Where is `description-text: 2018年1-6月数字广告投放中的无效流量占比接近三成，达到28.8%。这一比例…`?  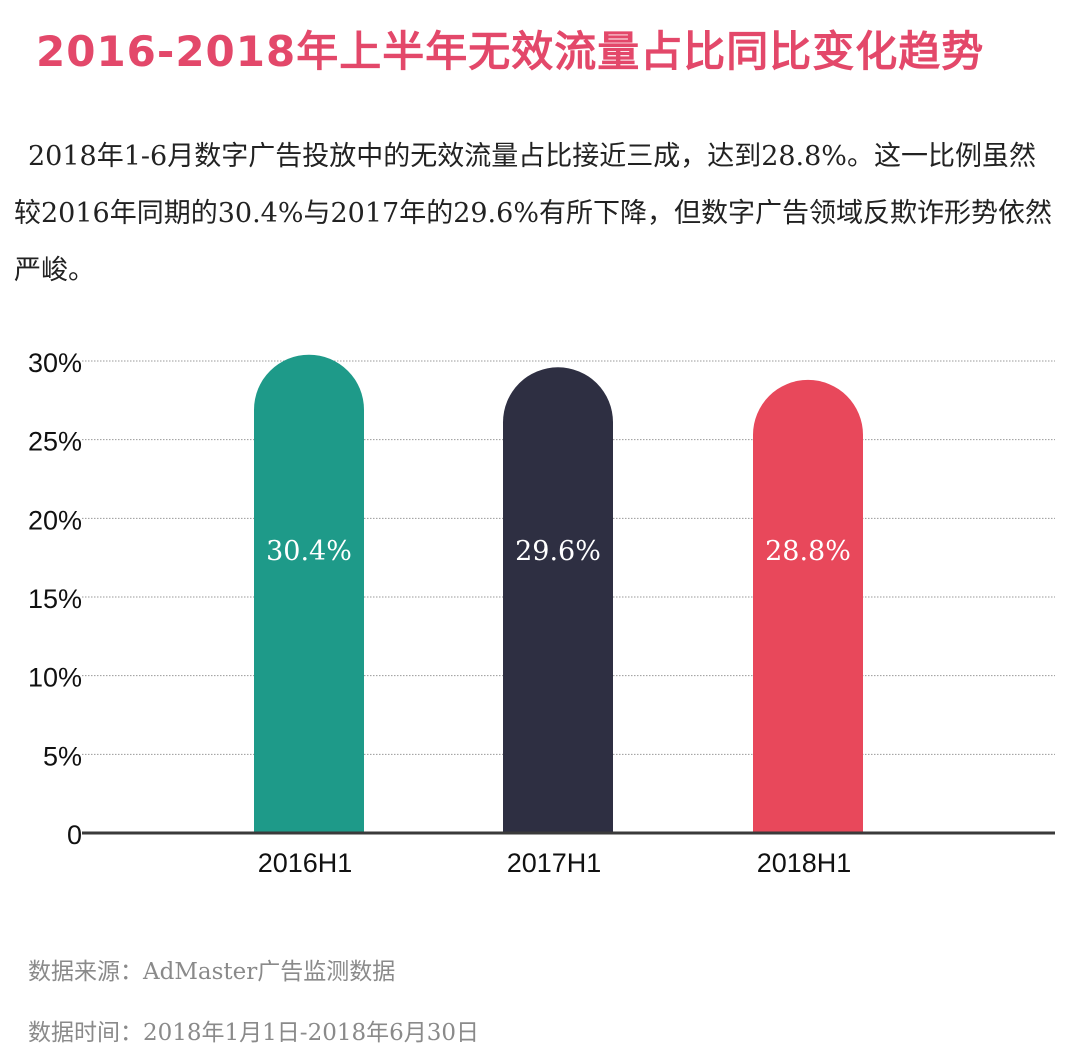 description-text: 2018年1-6月数字广告投放中的无效流量占比接近三成，达到28.8%。这一比例… is located at coordinates (533, 213).